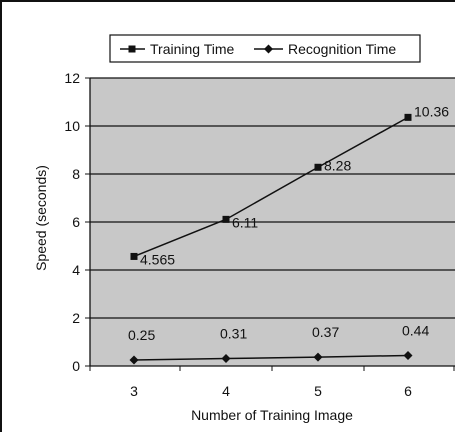 The width and height of the screenshot is (455, 434). I want to click on x-tick-label: 3, so click(134, 391).